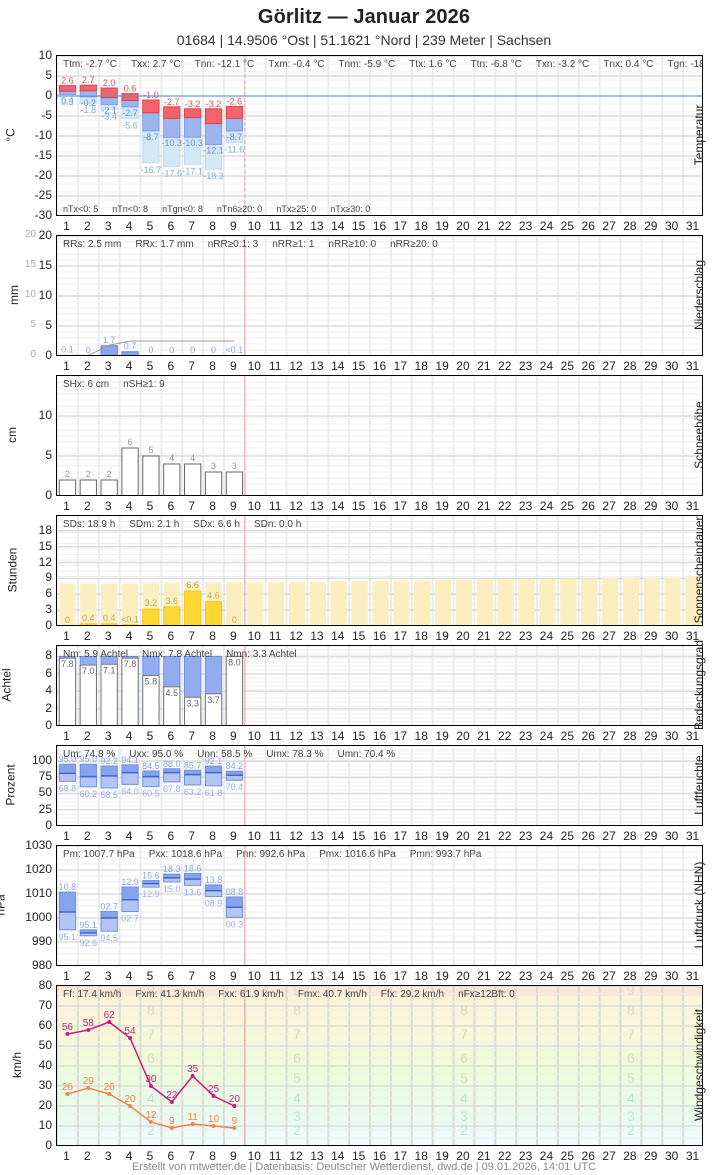  What do you see at coordinates (41, 941) in the screenshot?
I see `y-tick-label: 990` at bounding box center [41, 941].